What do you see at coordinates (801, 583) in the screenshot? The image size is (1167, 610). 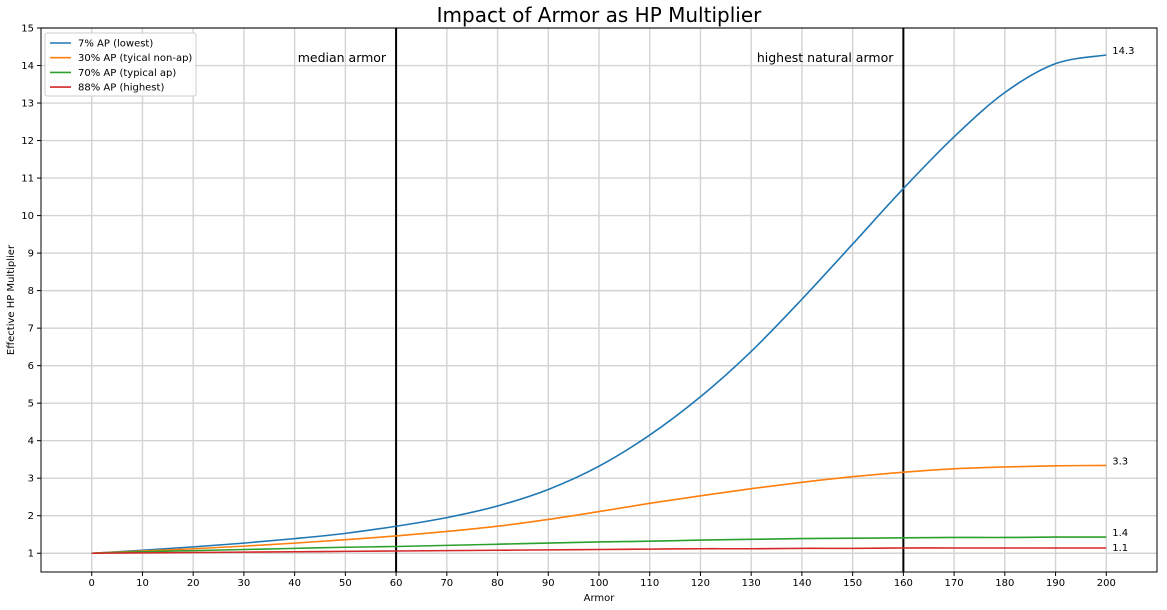 I see `x-tick-label: 140` at bounding box center [801, 583].